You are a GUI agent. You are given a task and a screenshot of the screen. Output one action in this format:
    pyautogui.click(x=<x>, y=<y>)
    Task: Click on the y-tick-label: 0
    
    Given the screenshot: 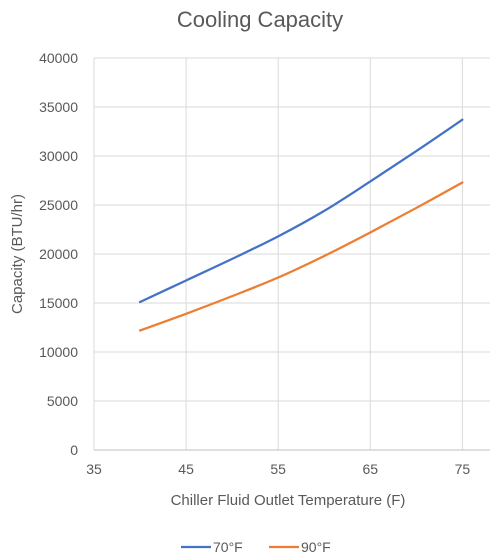 What is the action you would take?
    pyautogui.click(x=74, y=450)
    